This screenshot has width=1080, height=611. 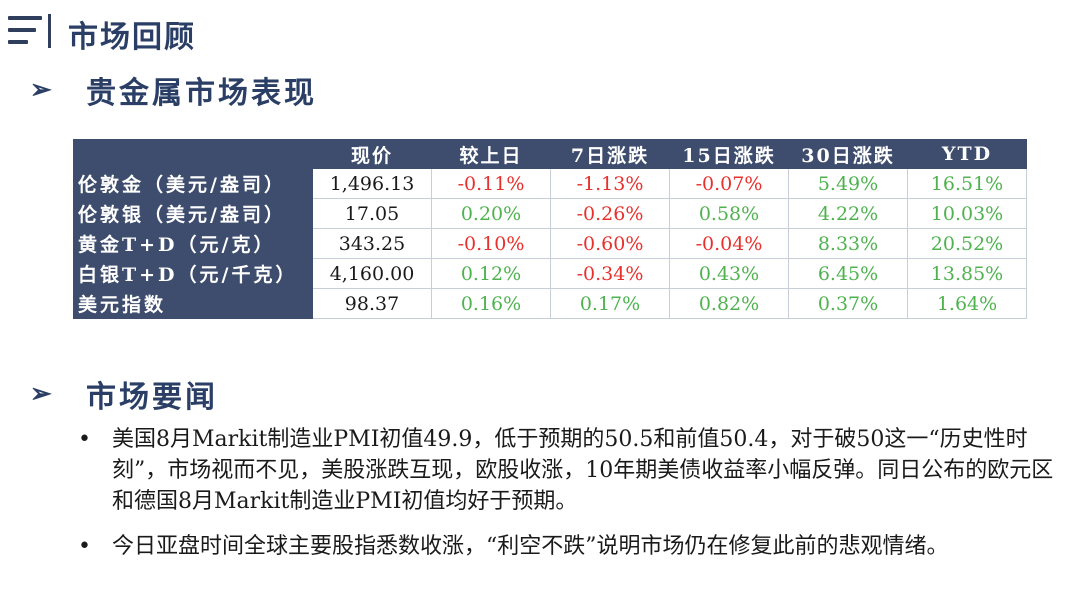 I want to click on change-cell: -0.10%, so click(x=491, y=243).